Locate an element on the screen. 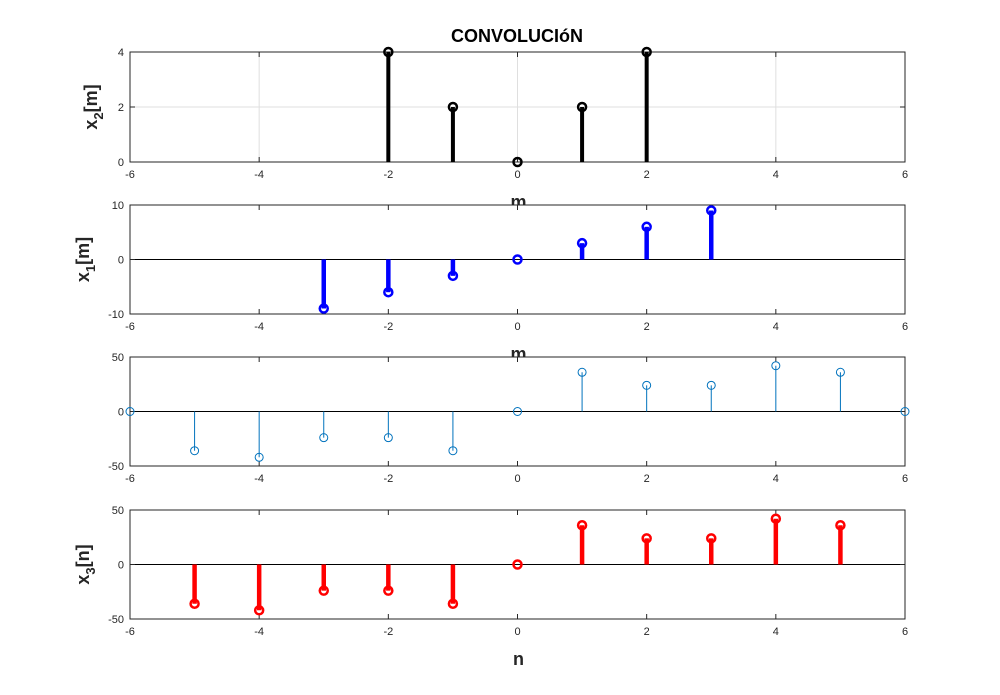 The width and height of the screenshot is (1000, 695). y-axis-label: x1[m] is located at coordinates (85, 259).